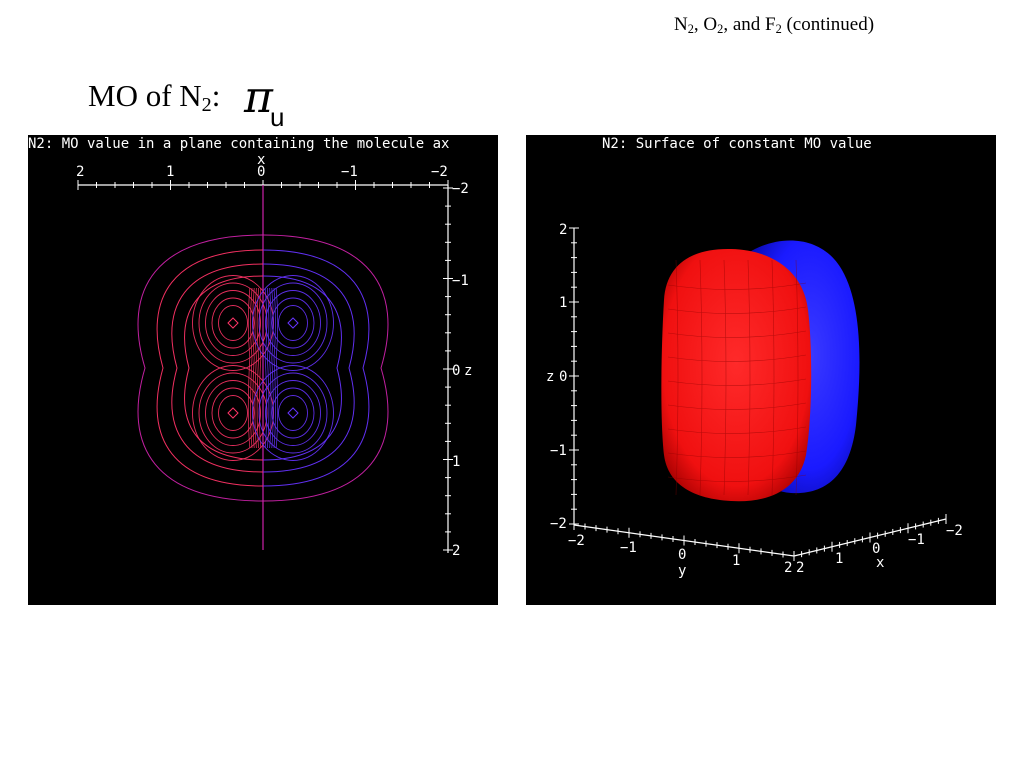 The height and width of the screenshot is (768, 1024). Describe the element at coordinates (954, 531) in the screenshot. I see `x-tick-label: −2` at that location.